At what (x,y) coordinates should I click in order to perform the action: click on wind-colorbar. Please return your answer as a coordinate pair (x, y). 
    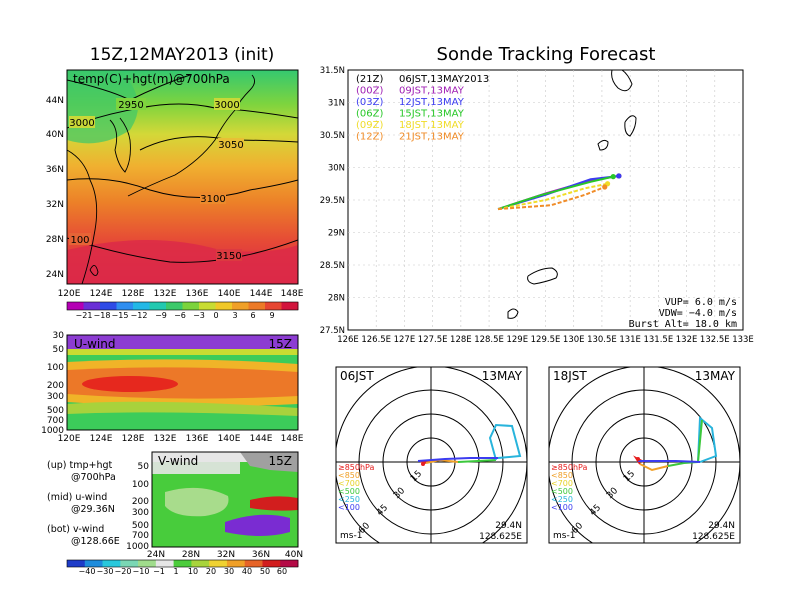
    Looking at the image, I should click on (182, 563).